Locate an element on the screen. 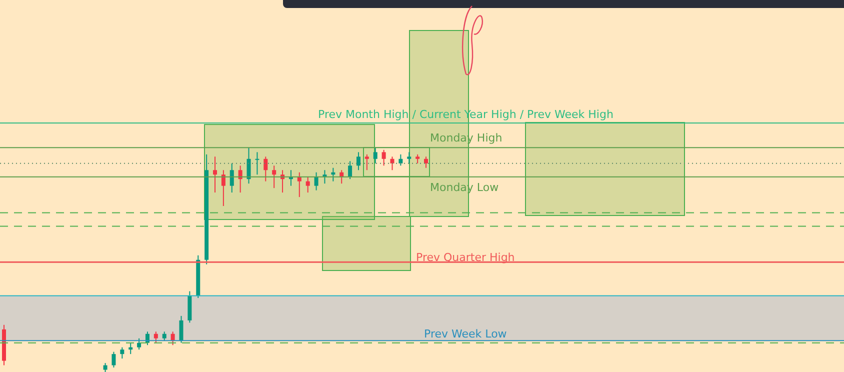  ref-line-label: Prev Quarter High is located at coordinates (465, 257).